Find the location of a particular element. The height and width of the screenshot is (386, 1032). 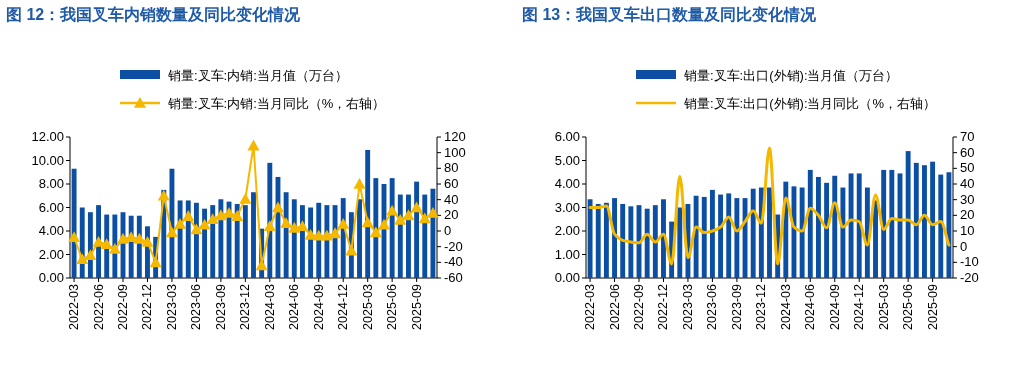

y-tick-label: 2.00 is located at coordinates (51, 254).